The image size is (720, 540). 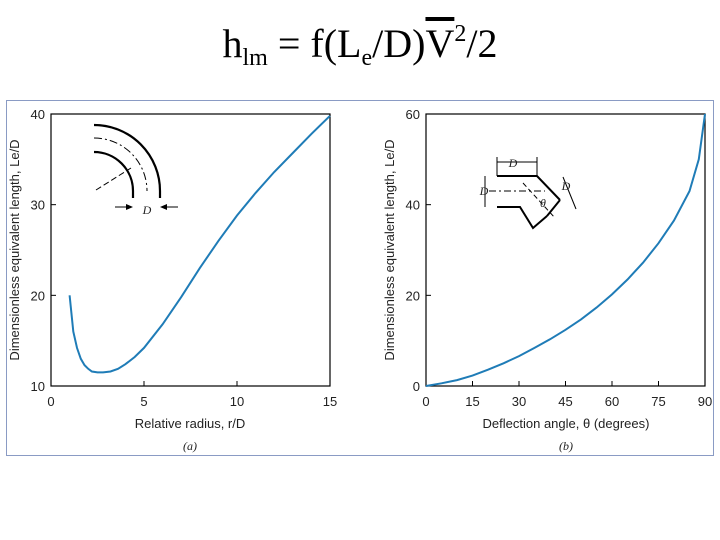 I want to click on panel-a-y-ticks: 10 20 30 40, so click(x=43, y=250).